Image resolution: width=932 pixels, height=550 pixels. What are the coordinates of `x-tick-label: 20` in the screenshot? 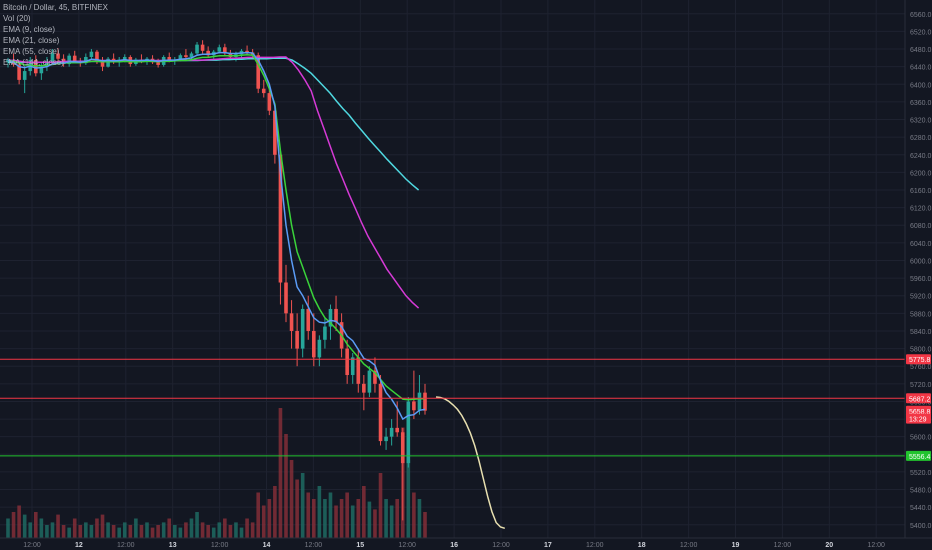 It's located at (829, 545).